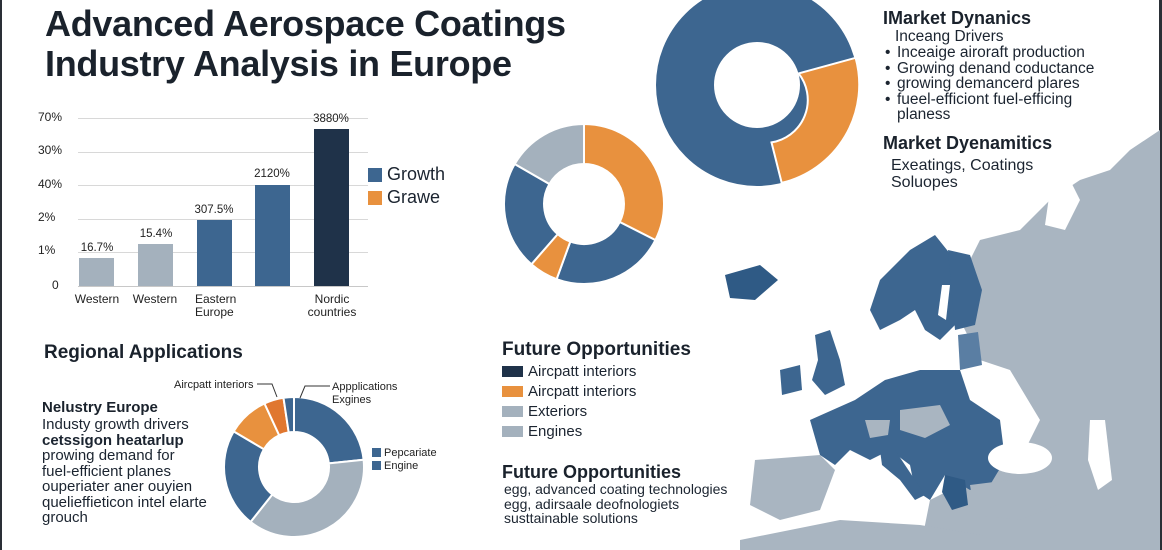  I want to click on title-line-2: Industry Analysis in Europe, so click(278, 63).